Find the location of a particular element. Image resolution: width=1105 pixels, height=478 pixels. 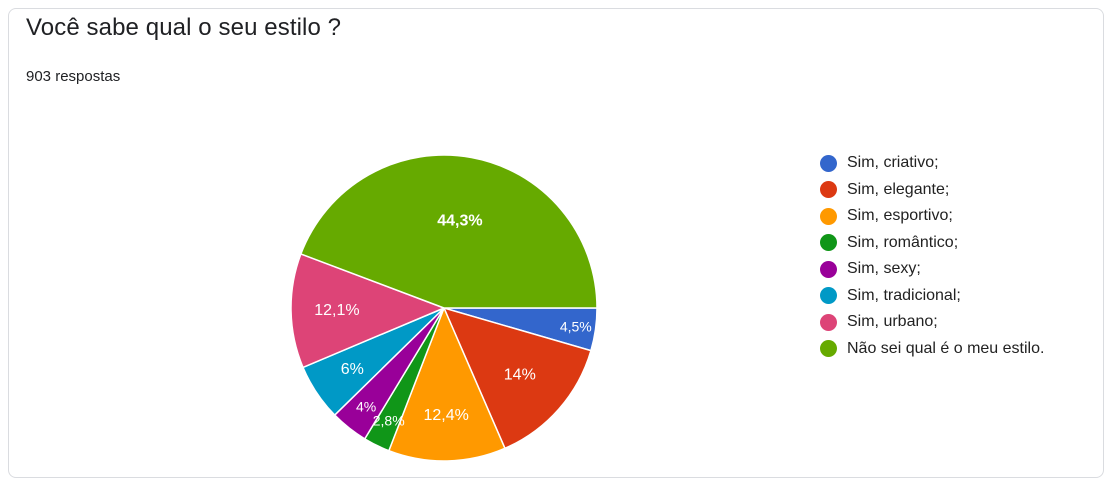

pie-label-esportivo: 12,4% is located at coordinates (446, 415).